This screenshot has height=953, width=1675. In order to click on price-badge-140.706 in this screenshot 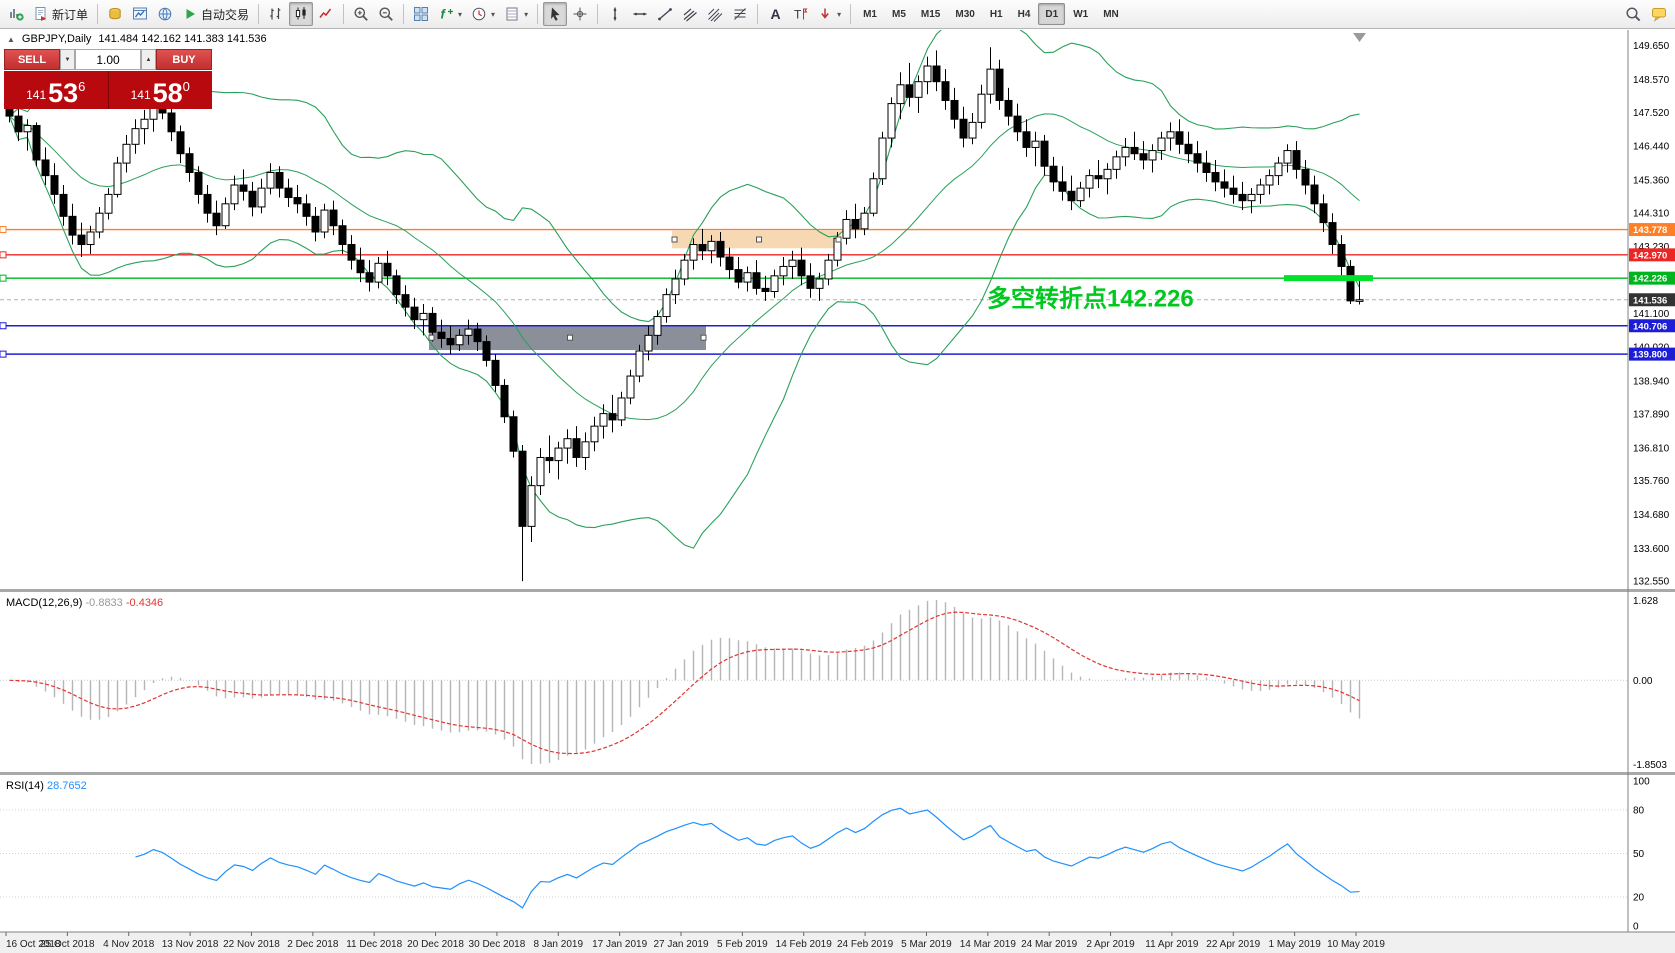, I will do `click(1652, 326)`.